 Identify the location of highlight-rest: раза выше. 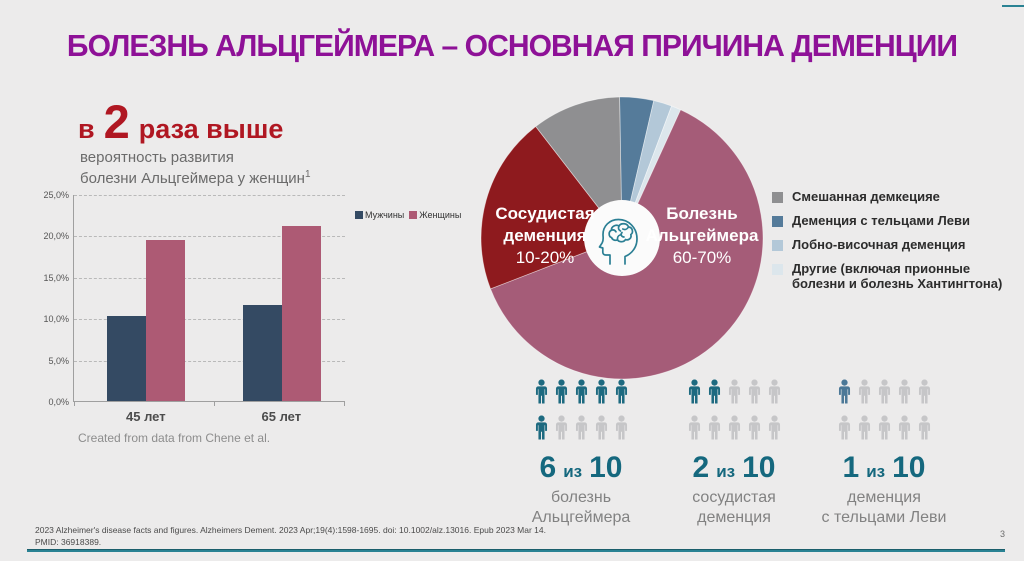
(211, 129).